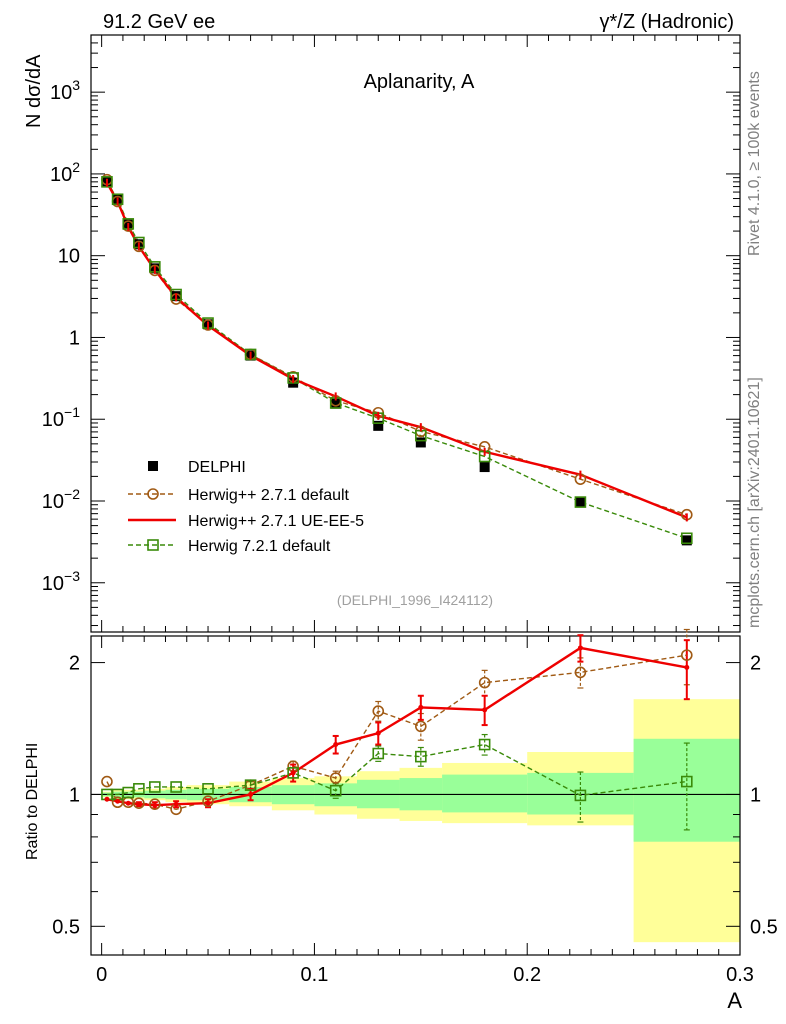  What do you see at coordinates (259, 546) in the screenshot?
I see `legend-entry-label: Herwig 7.2.1 default` at bounding box center [259, 546].